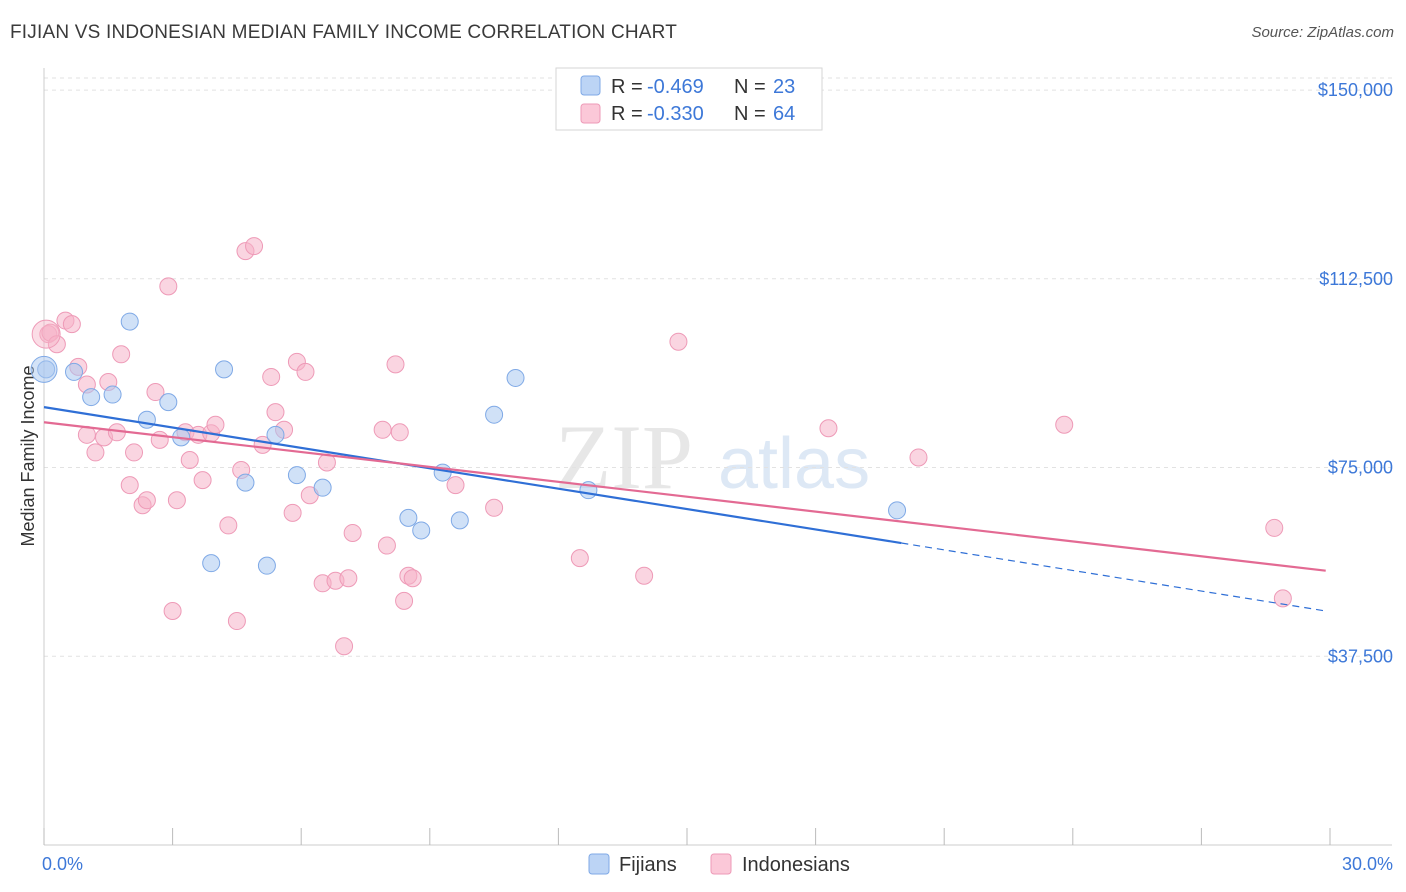  Describe the element at coordinates (675, 114) in the screenshot. I see `legend-r-value-indonesians: -0.330` at that location.